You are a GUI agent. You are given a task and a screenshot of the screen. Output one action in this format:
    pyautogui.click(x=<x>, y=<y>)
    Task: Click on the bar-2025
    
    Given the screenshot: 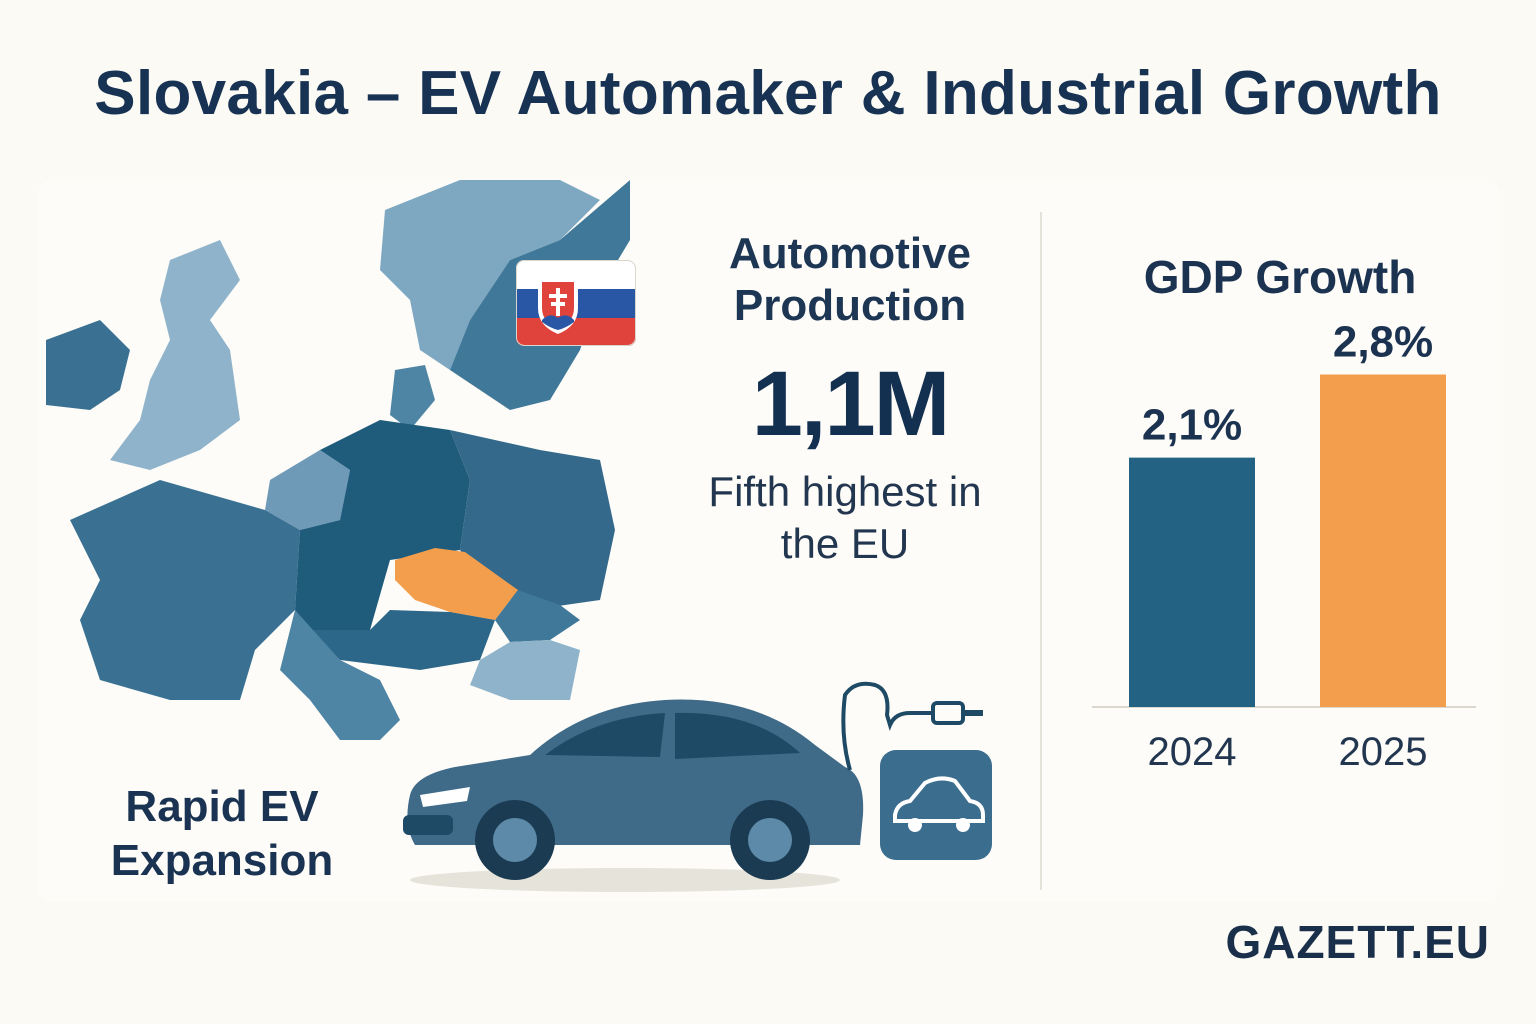 What is the action you would take?
    pyautogui.click(x=1383, y=540)
    